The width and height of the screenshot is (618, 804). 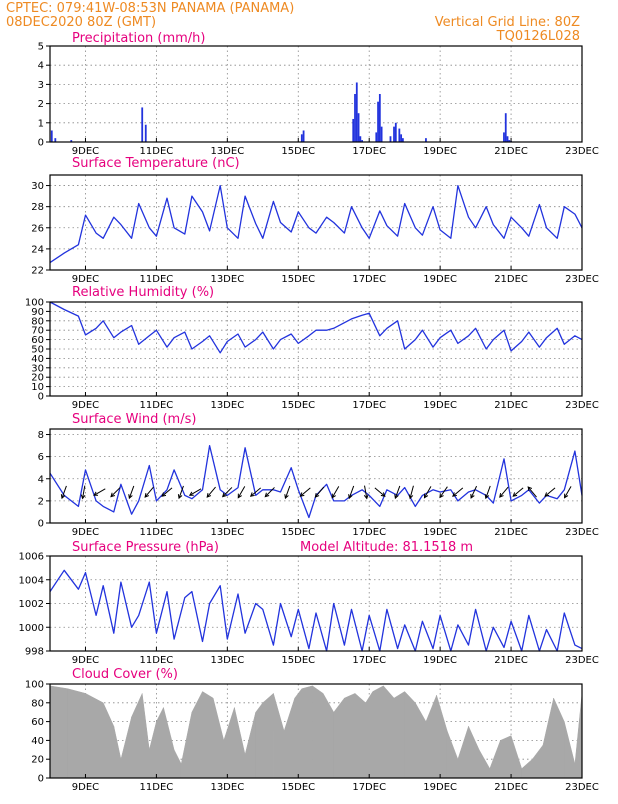 What do you see at coordinates (41, 479) in the screenshot?
I see `y-tick-label: 4` at bounding box center [41, 479].